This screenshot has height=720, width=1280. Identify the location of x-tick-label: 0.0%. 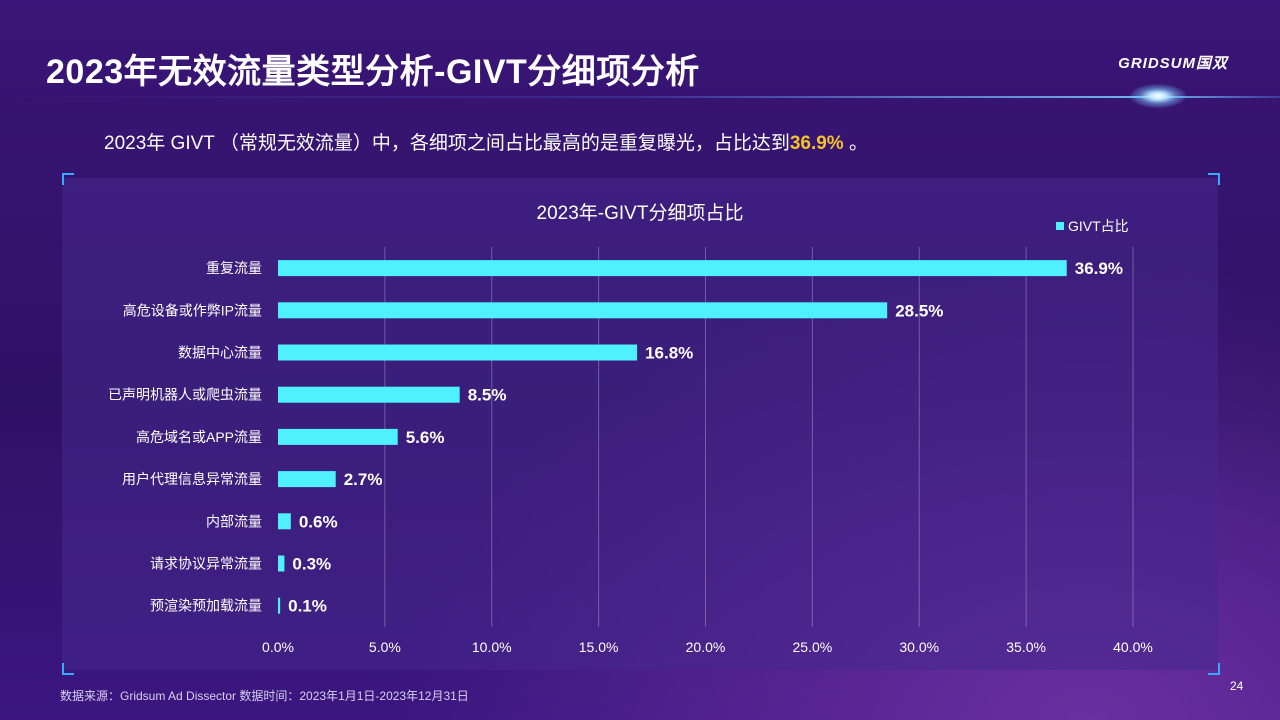
(278, 647).